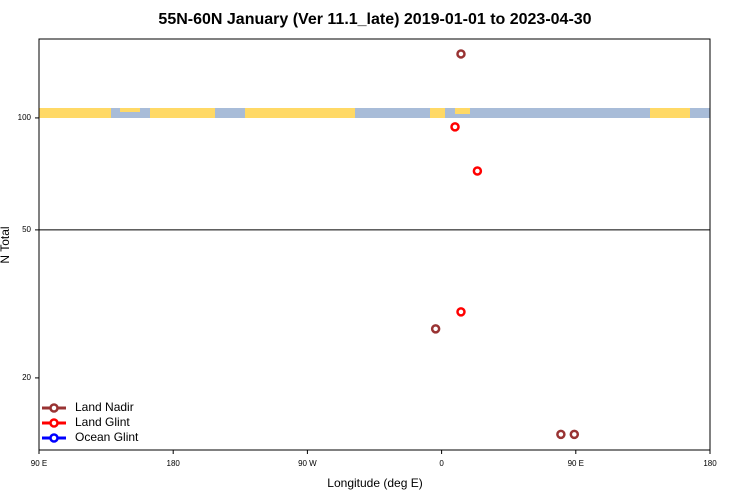  Describe the element at coordinates (26, 229) in the screenshot. I see `y-tick-label: 50` at that location.